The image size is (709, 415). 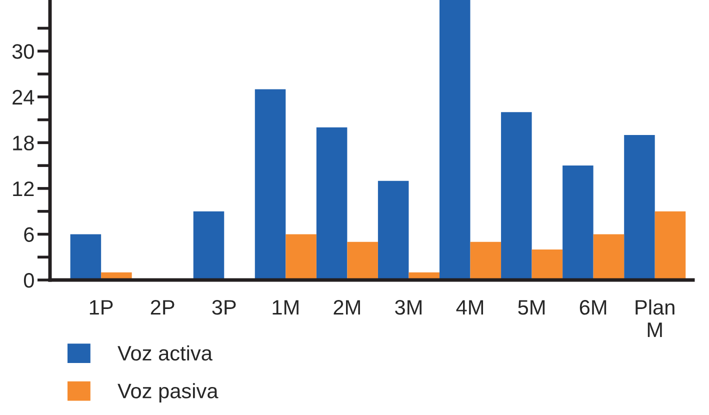 What do you see at coordinates (23, 97) in the screenshot?
I see `y-tick-label: 24` at bounding box center [23, 97].